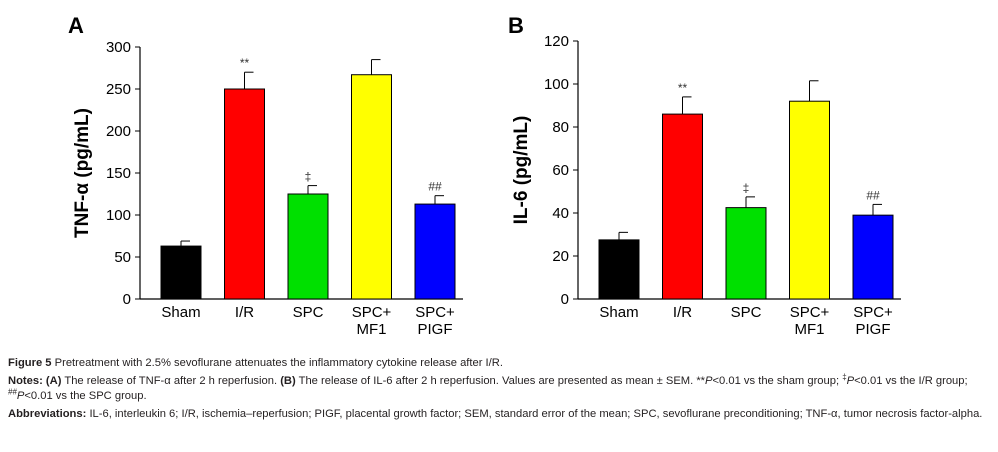 Image resolution: width=998 pixels, height=452 pixels. I want to click on x-tick-label-b-0: Sham, so click(618, 312).